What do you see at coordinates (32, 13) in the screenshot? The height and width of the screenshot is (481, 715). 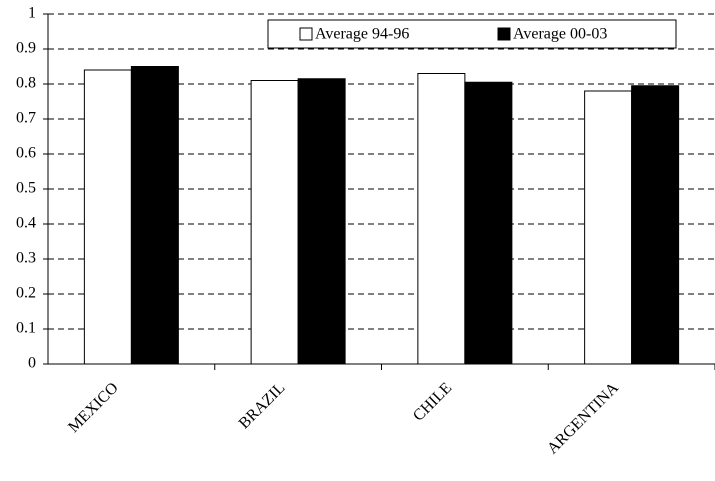 I see `y-tick-label: 1` at bounding box center [32, 13].